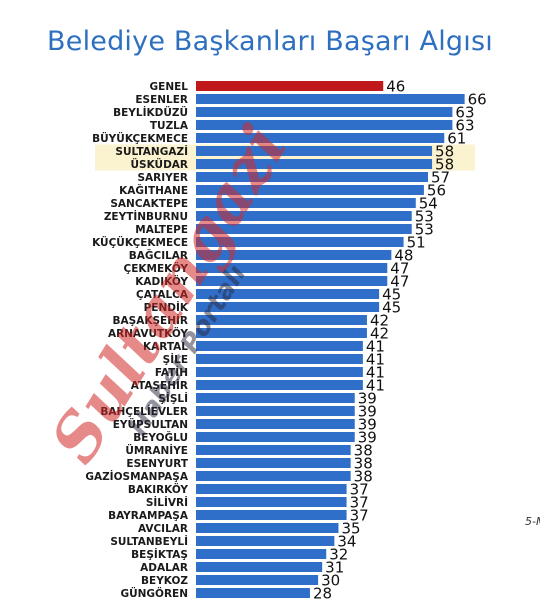 This screenshot has height=616, width=540. Describe the element at coordinates (424, 217) in the screenshot. I see `value-label-zeytinburnu: 53` at that location.